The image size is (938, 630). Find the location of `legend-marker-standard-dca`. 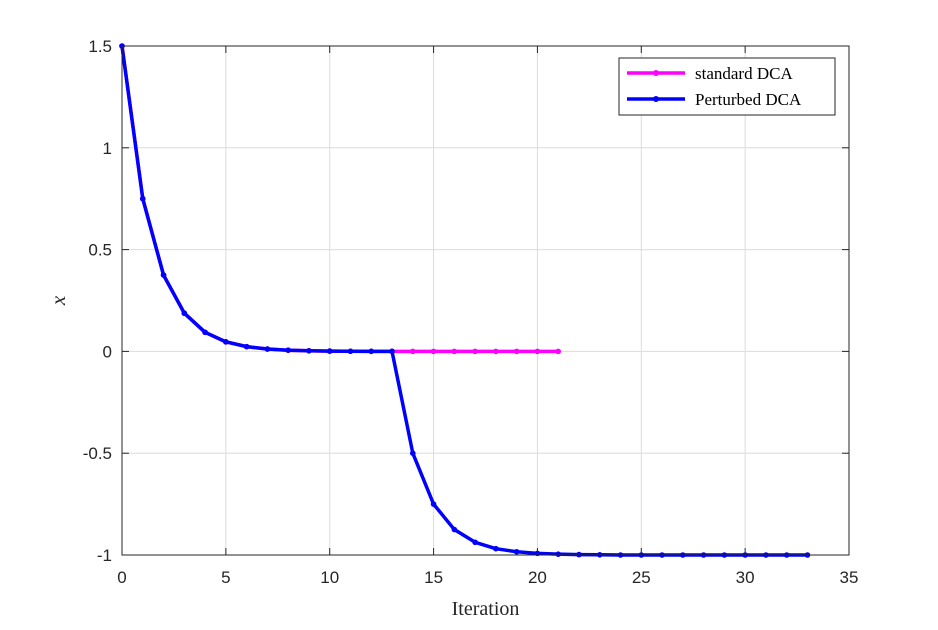

legend-marker-standard-dca is located at coordinates (656, 73).